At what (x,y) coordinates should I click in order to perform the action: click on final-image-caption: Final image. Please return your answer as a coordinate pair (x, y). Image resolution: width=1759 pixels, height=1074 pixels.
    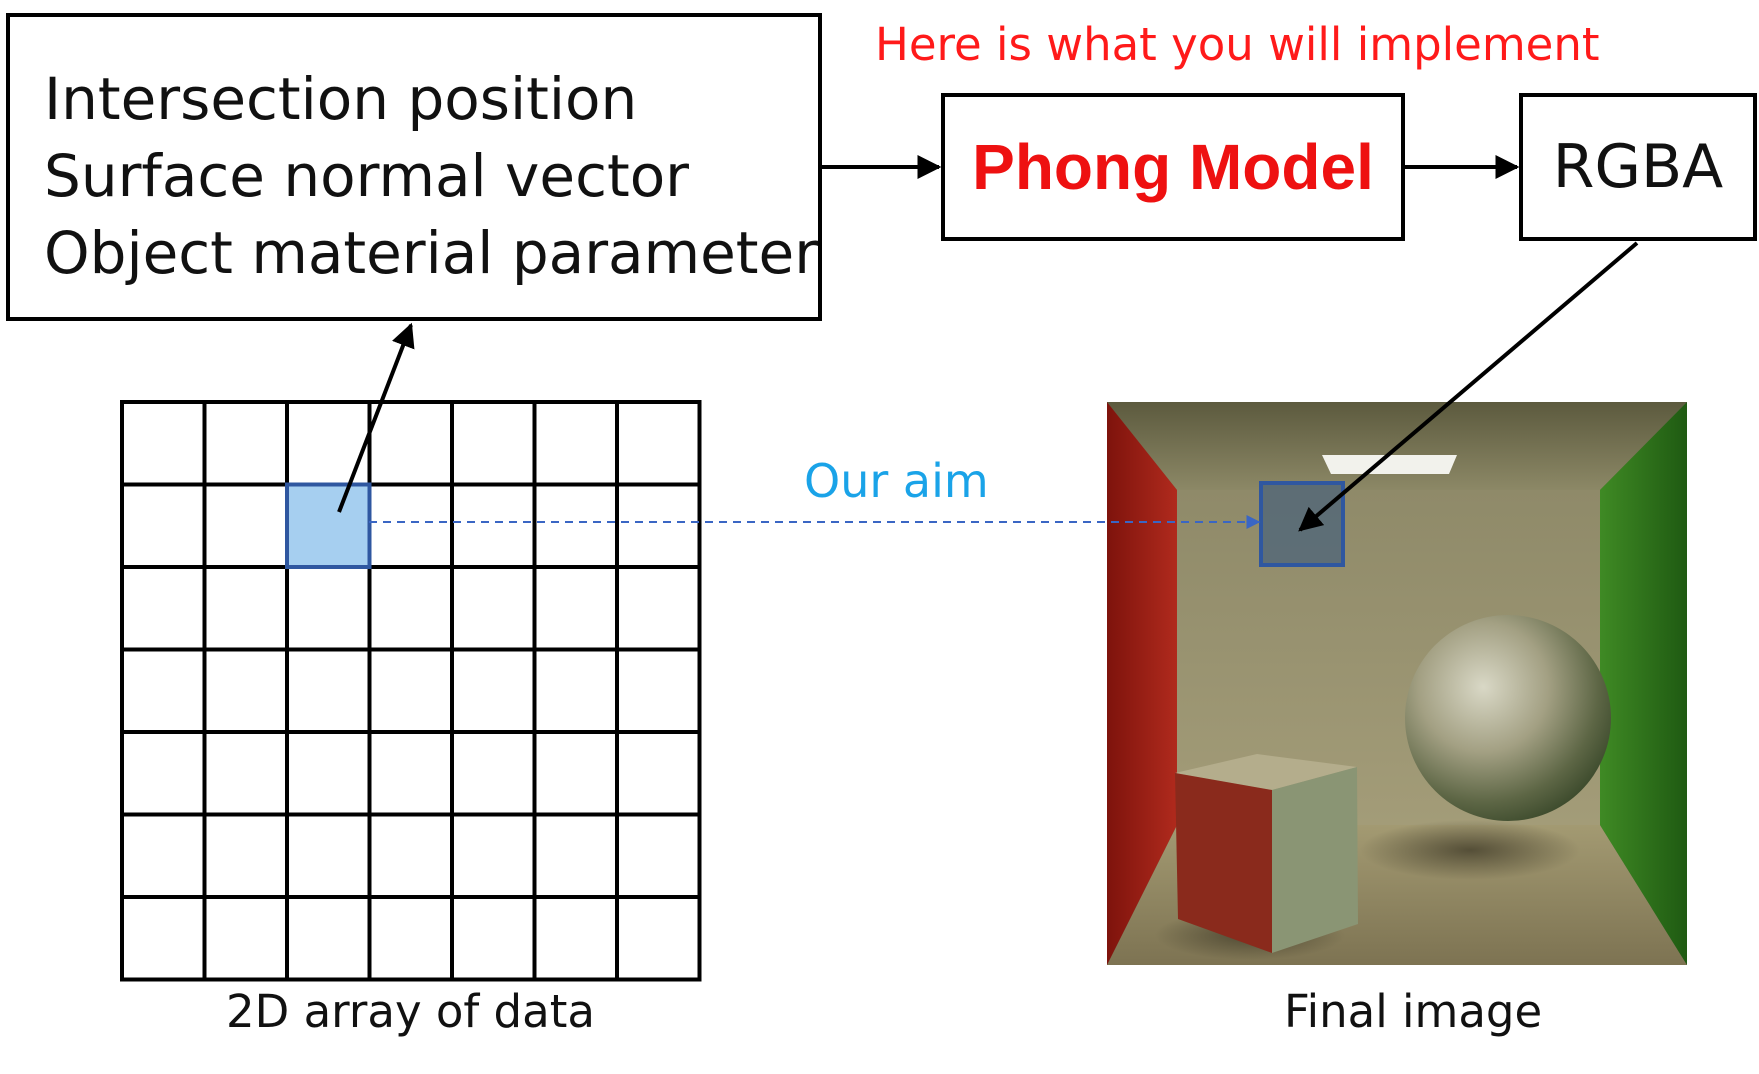
    Looking at the image, I should click on (1413, 1011).